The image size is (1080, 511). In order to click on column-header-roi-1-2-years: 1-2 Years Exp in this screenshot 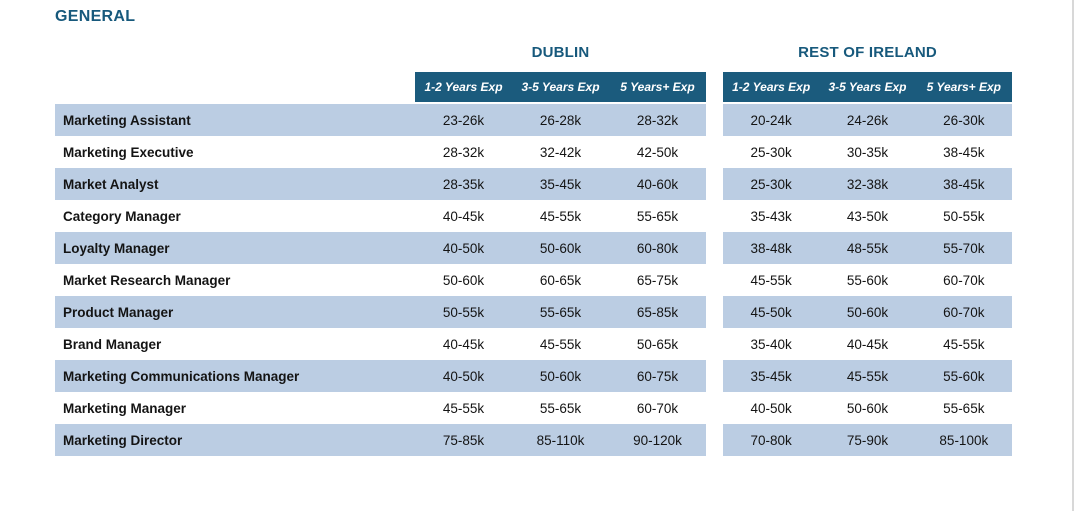, I will do `click(771, 87)`.